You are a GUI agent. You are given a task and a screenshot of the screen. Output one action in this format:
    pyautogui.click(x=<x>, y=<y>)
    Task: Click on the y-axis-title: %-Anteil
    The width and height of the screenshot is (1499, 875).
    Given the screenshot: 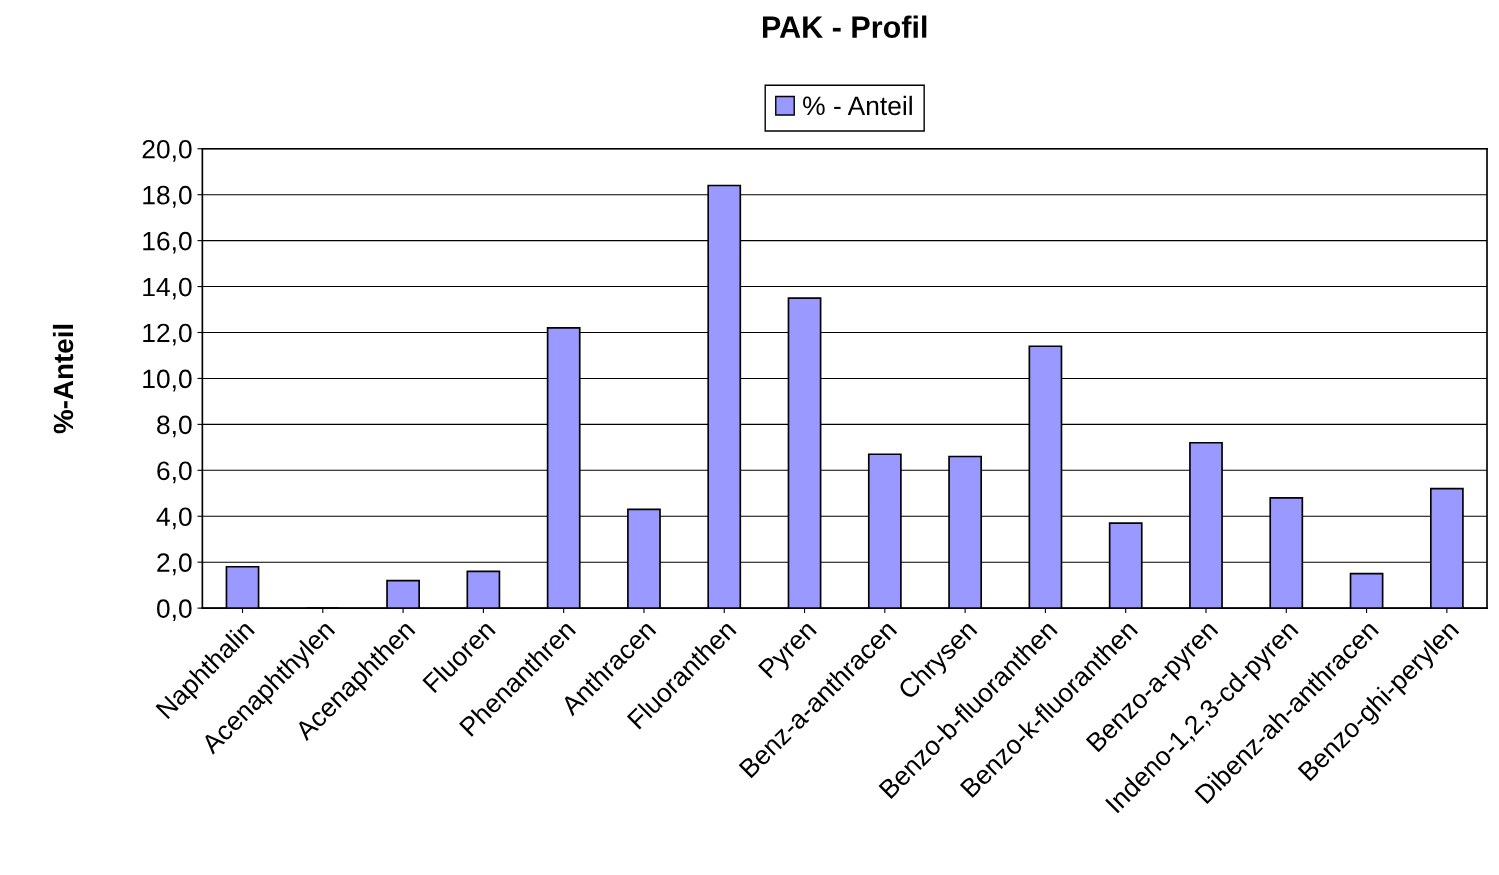 What is the action you would take?
    pyautogui.click(x=63, y=379)
    